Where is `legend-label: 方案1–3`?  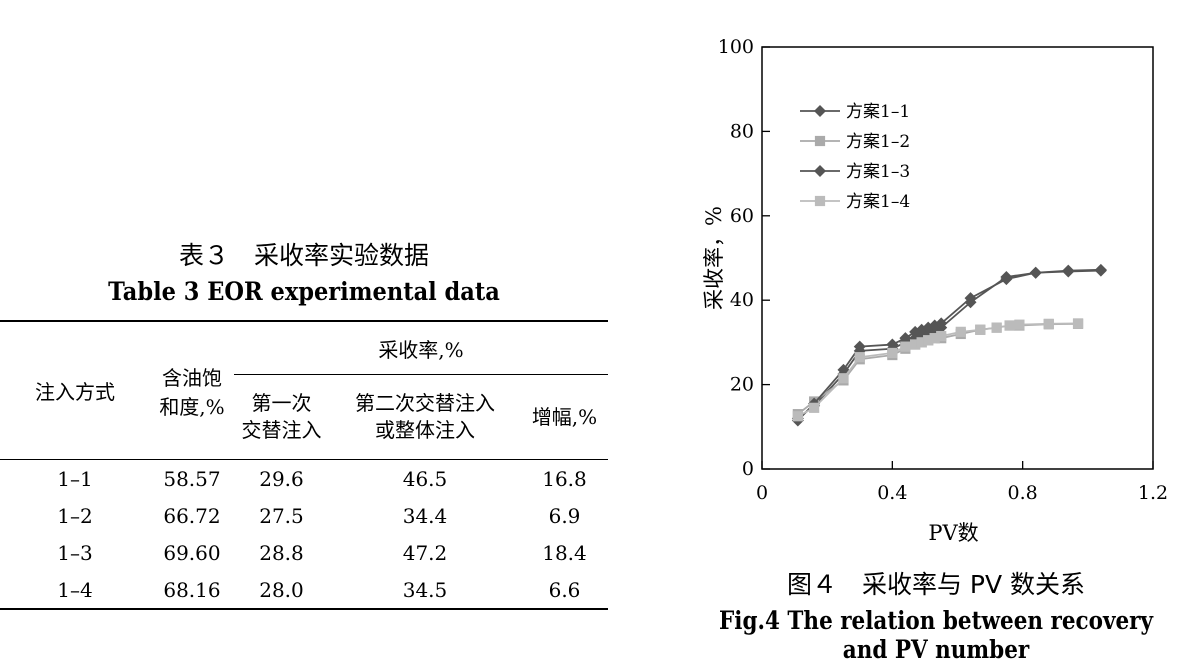 legend-label: 方案1–3 is located at coordinates (878, 172).